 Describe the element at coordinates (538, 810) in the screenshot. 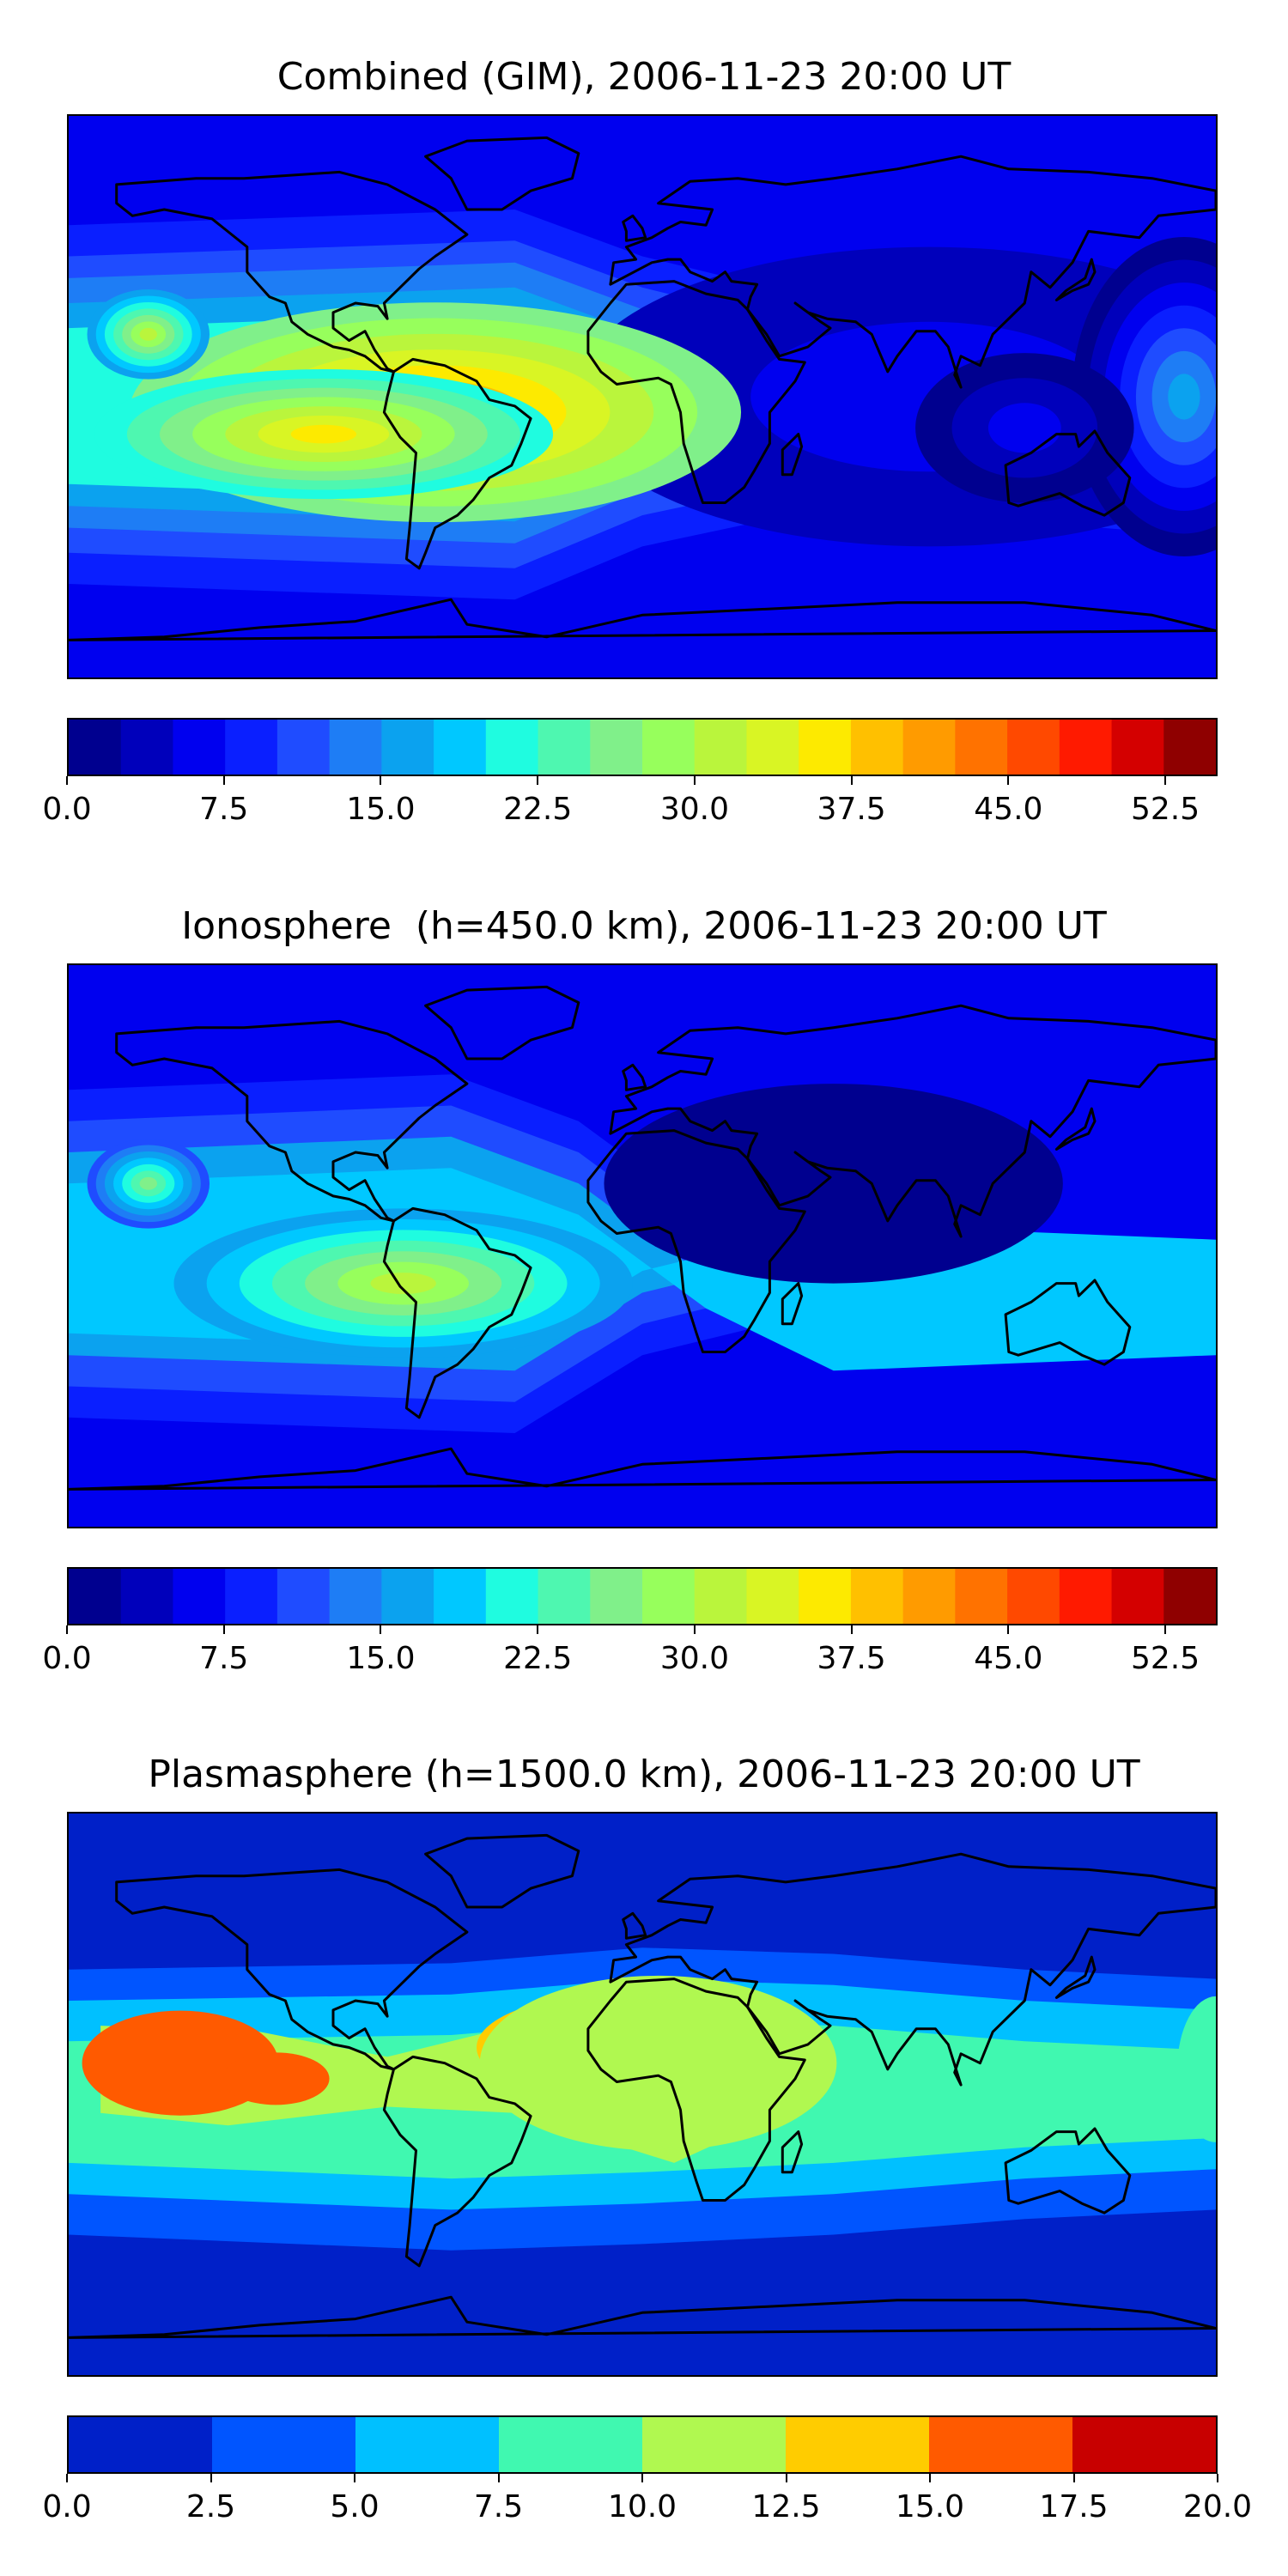

I see `colorbar-tick-label: 22.5` at that location.